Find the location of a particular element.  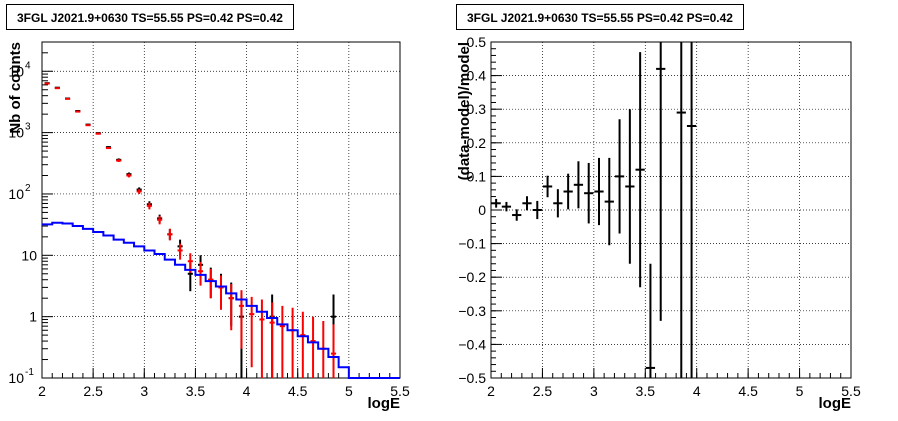

y-axis-label: (data-model)/model is located at coordinates (464, 111).